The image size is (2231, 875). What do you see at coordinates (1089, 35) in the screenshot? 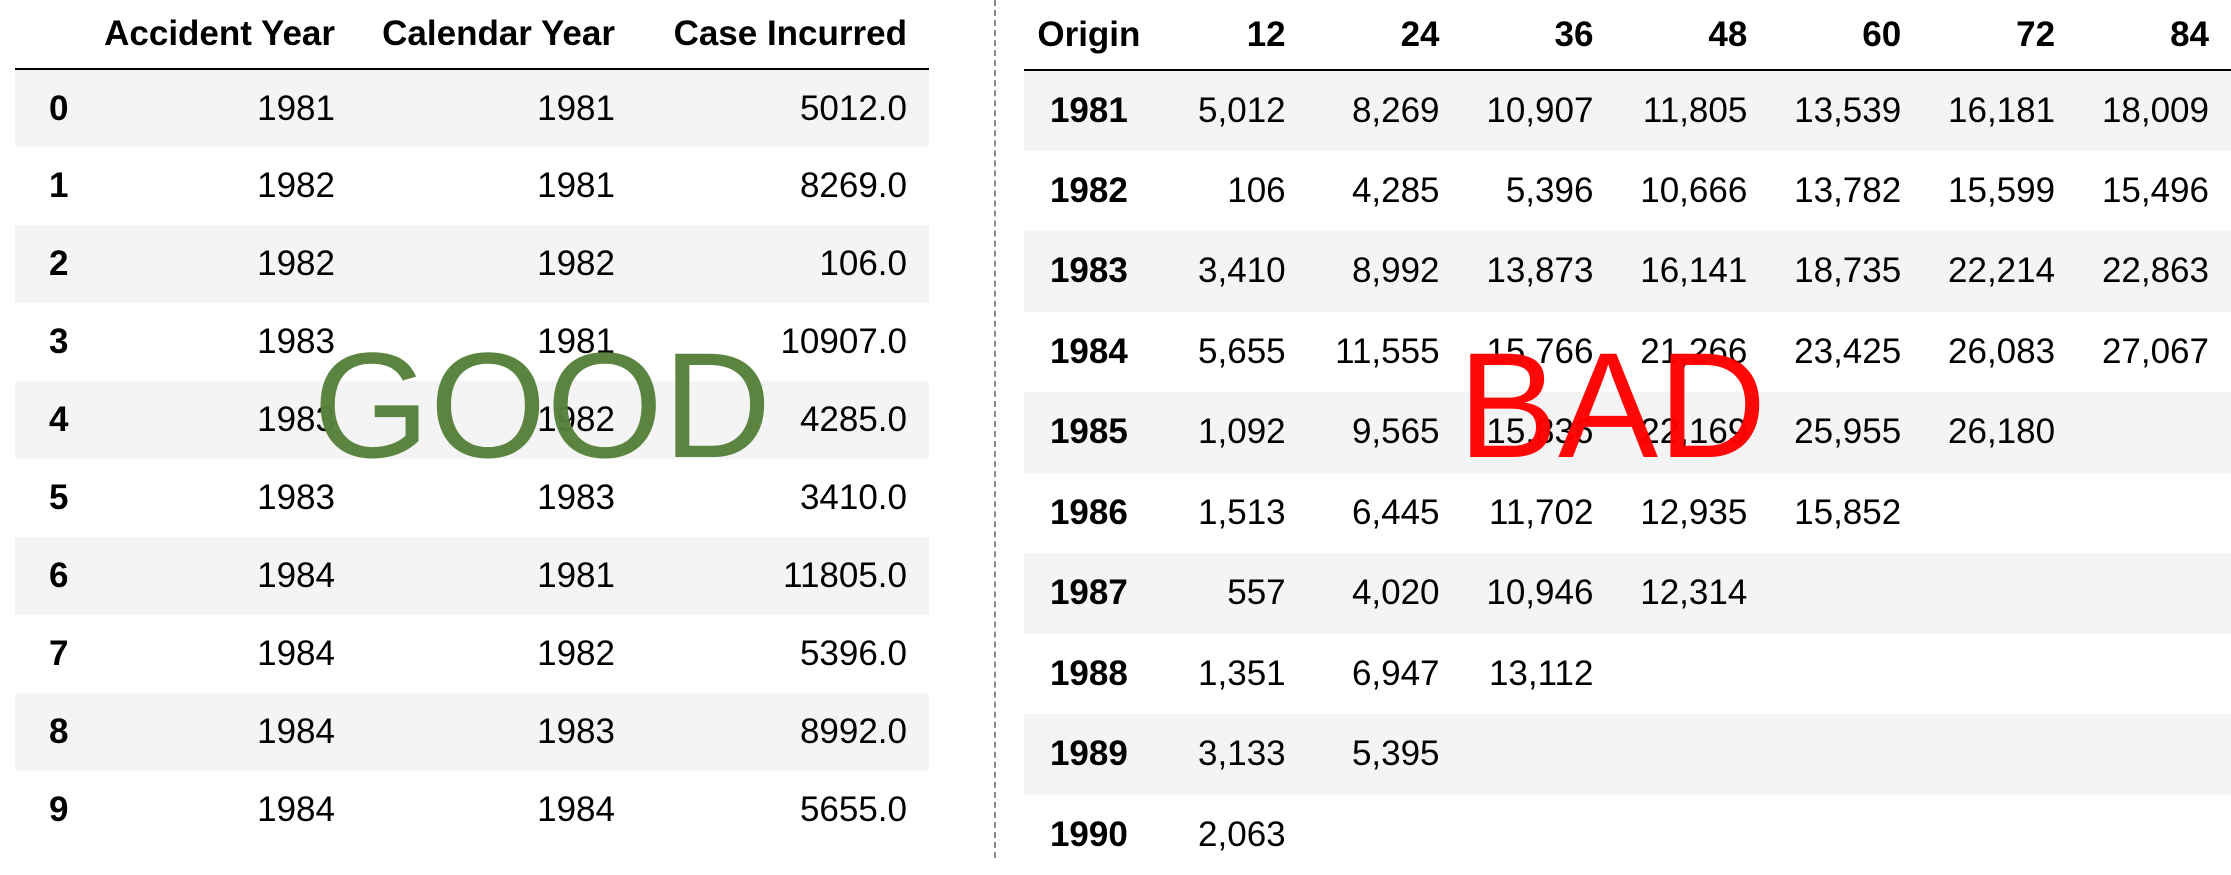
I see `origin-header: Origin` at bounding box center [1089, 35].